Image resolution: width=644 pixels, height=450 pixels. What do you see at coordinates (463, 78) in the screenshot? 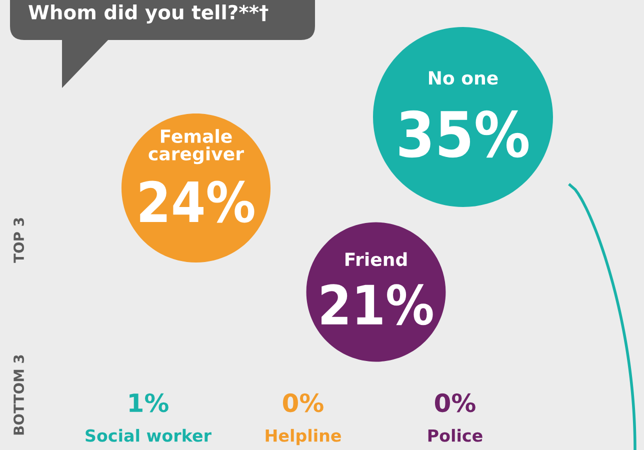
I see `category-label: No one` at bounding box center [463, 78].